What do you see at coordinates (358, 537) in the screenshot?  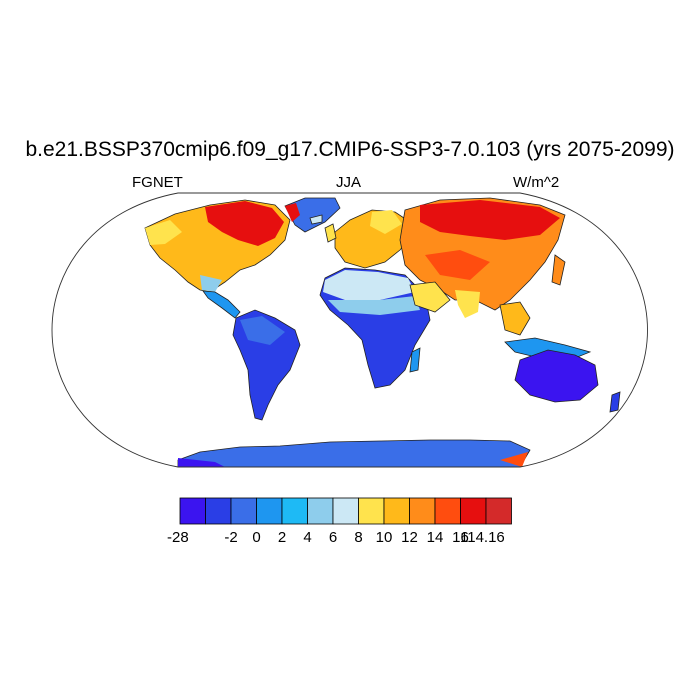 I see `colorbar-tick-label: 8` at bounding box center [358, 537].